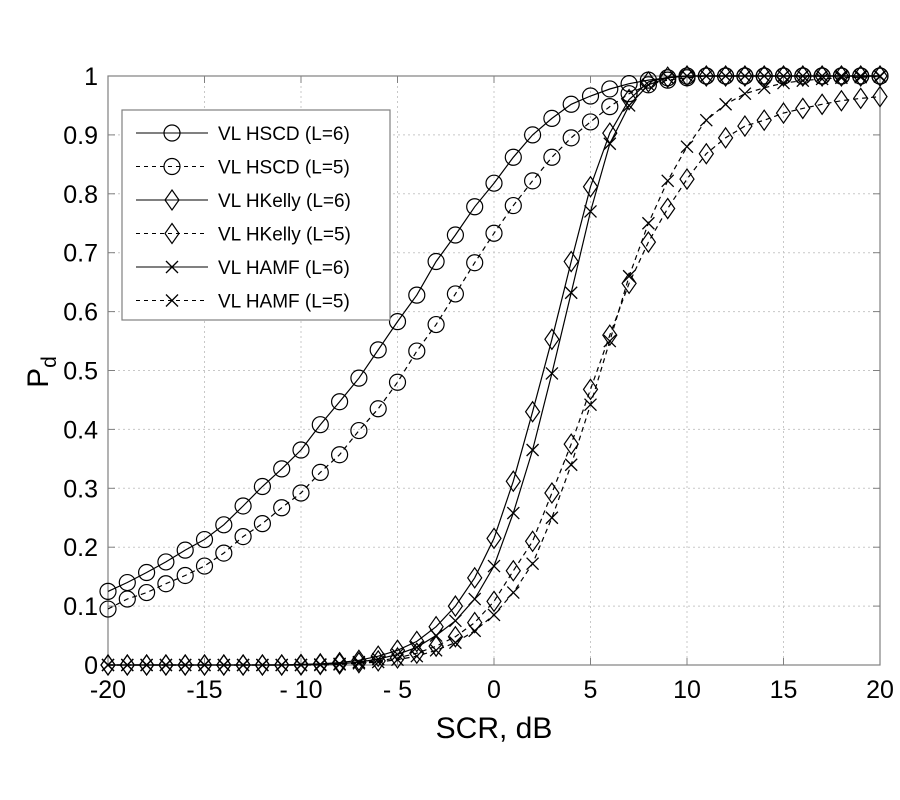 This screenshot has height=800, width=900. I want to click on legend-label: VL HKelly (L=5), so click(284, 235).